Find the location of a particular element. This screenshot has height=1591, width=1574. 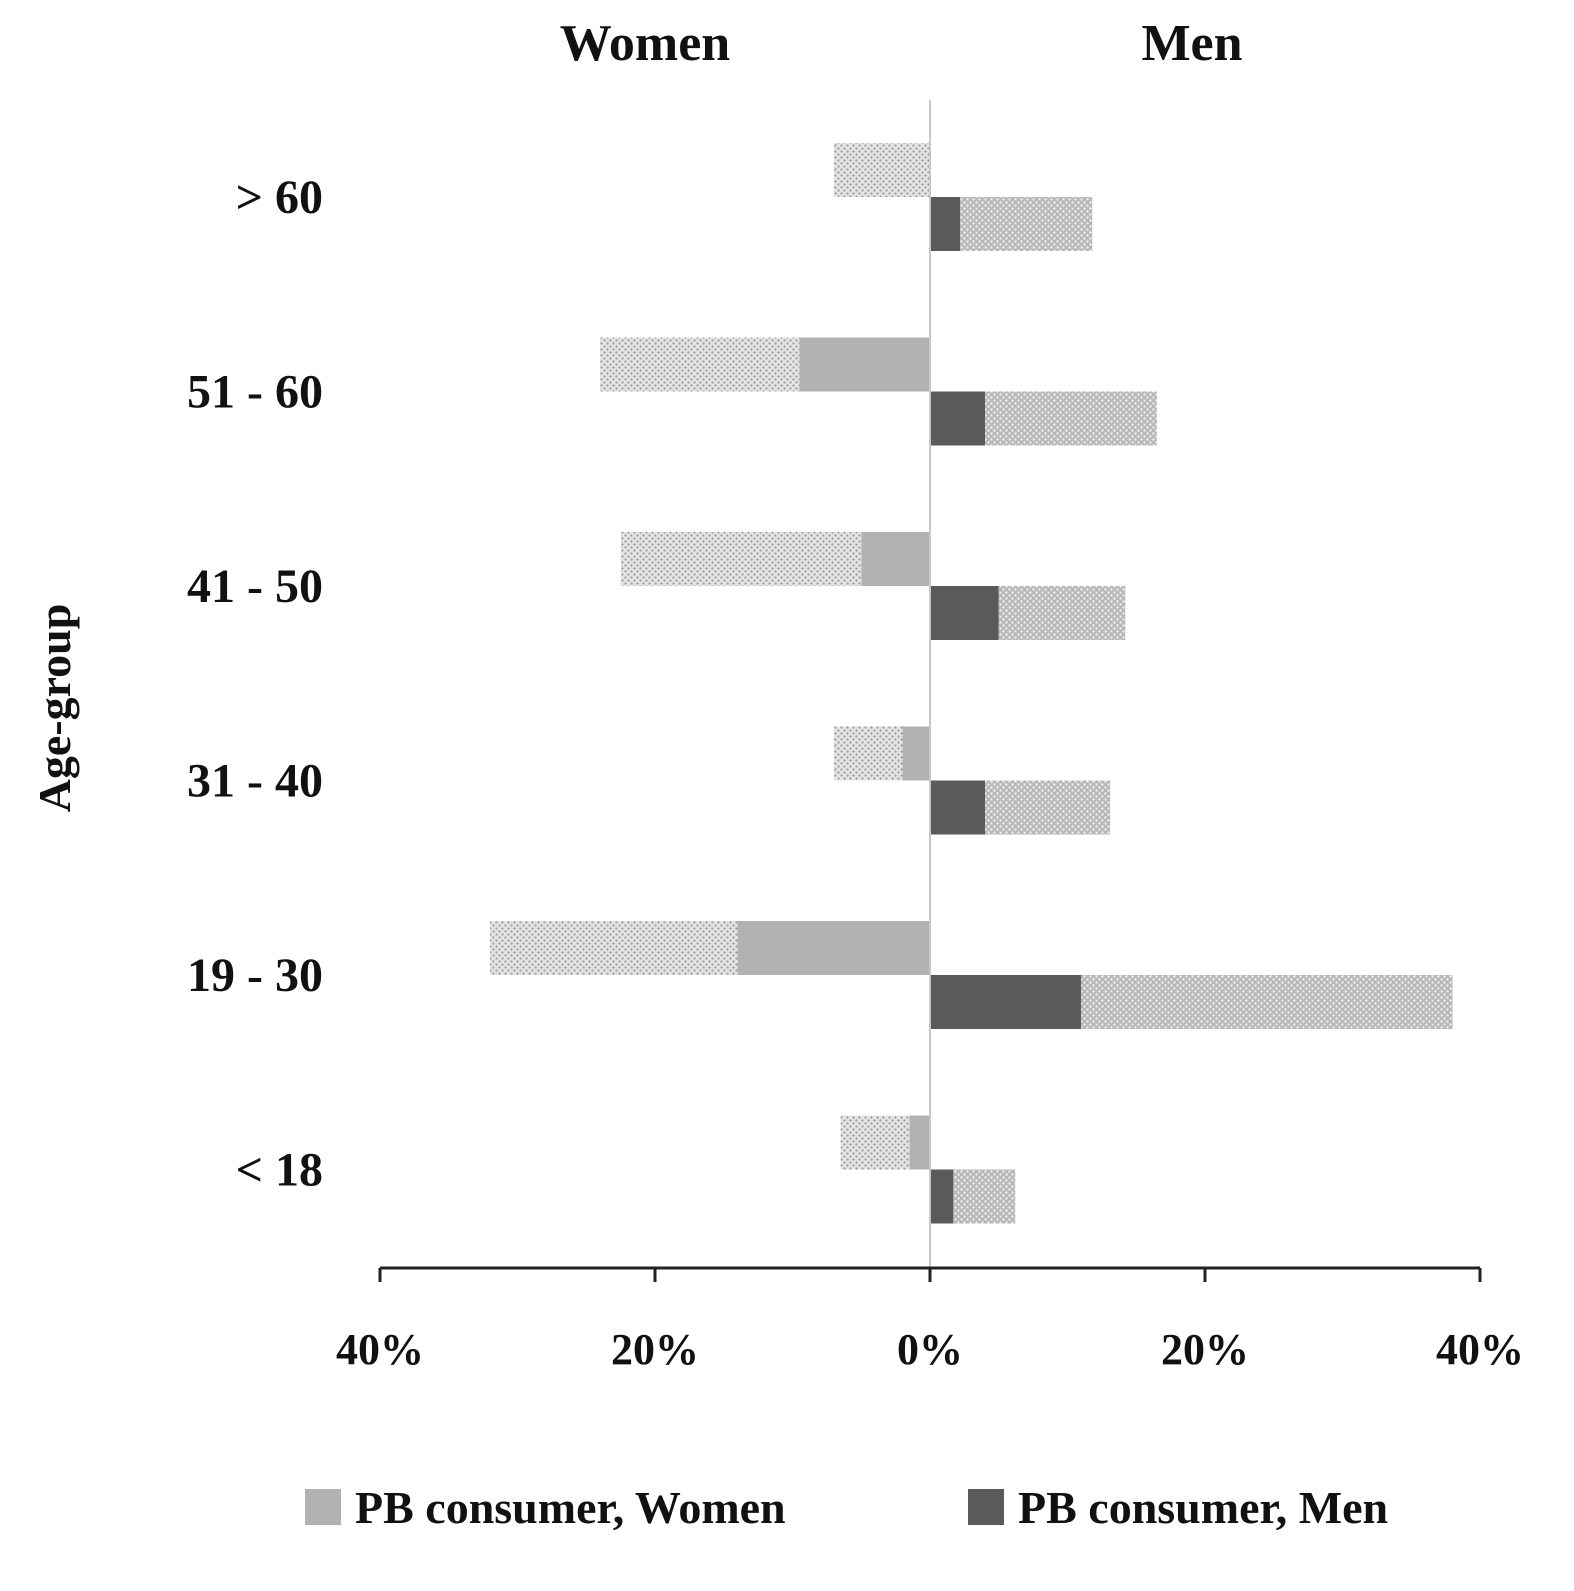

men-side-title: Men is located at coordinates (1191, 43).